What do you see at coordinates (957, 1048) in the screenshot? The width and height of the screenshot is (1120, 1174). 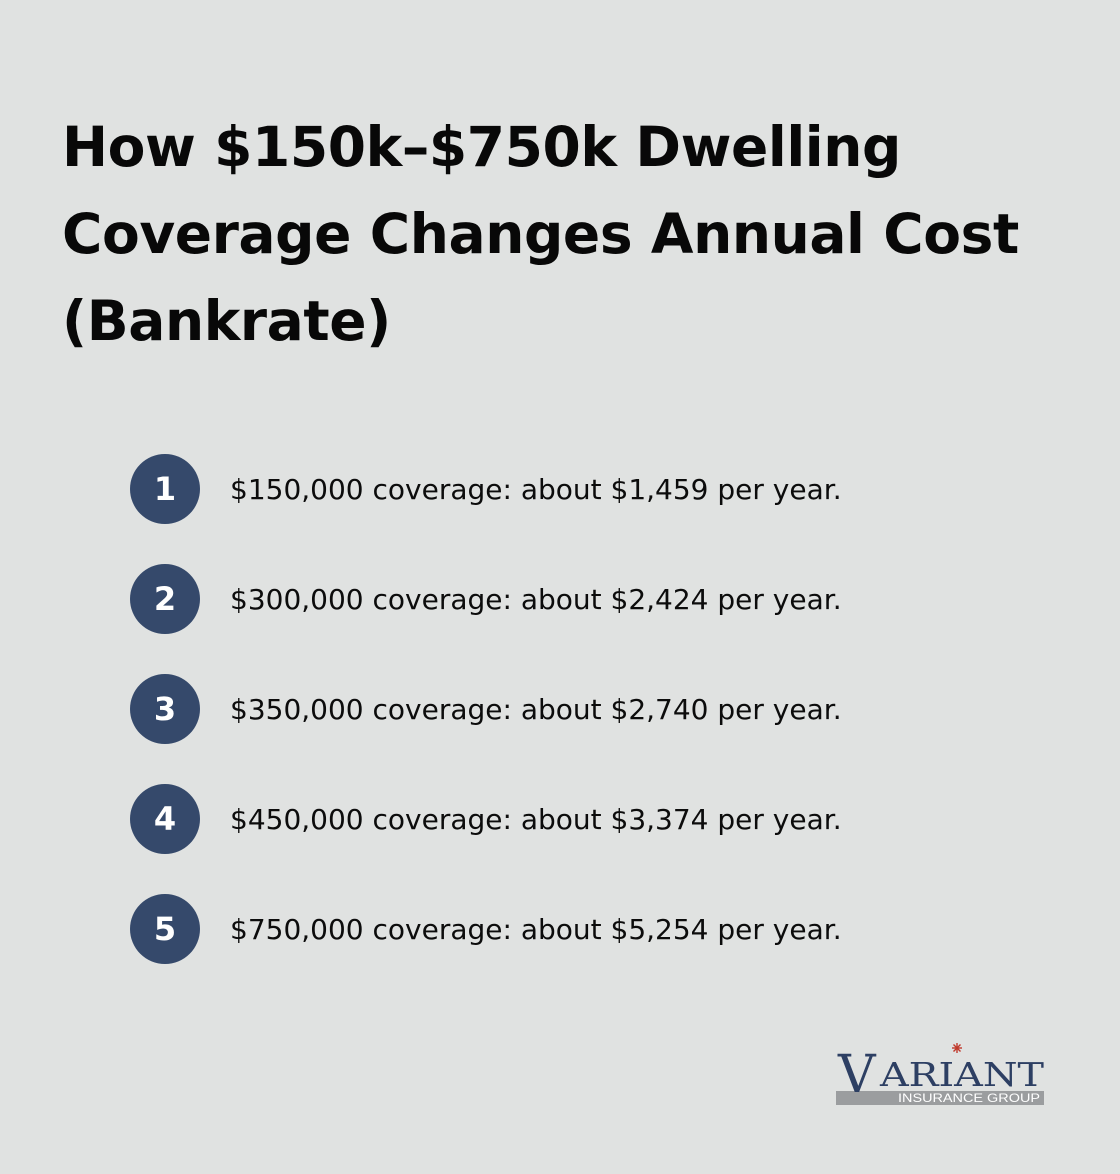 I see `logo-star-icon` at bounding box center [957, 1048].